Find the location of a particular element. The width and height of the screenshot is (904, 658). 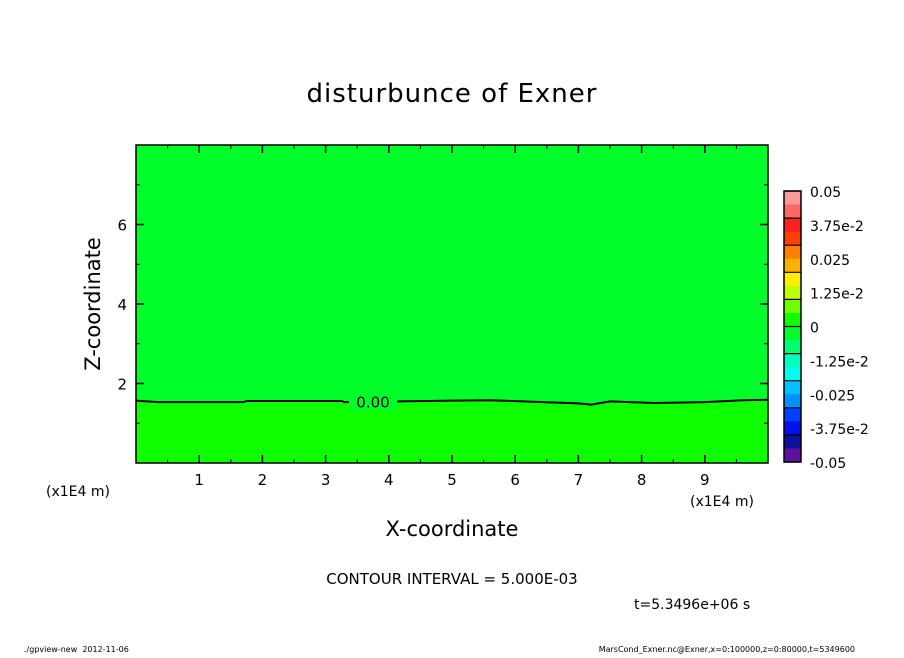

contour-label-bg is located at coordinates (373, 401).